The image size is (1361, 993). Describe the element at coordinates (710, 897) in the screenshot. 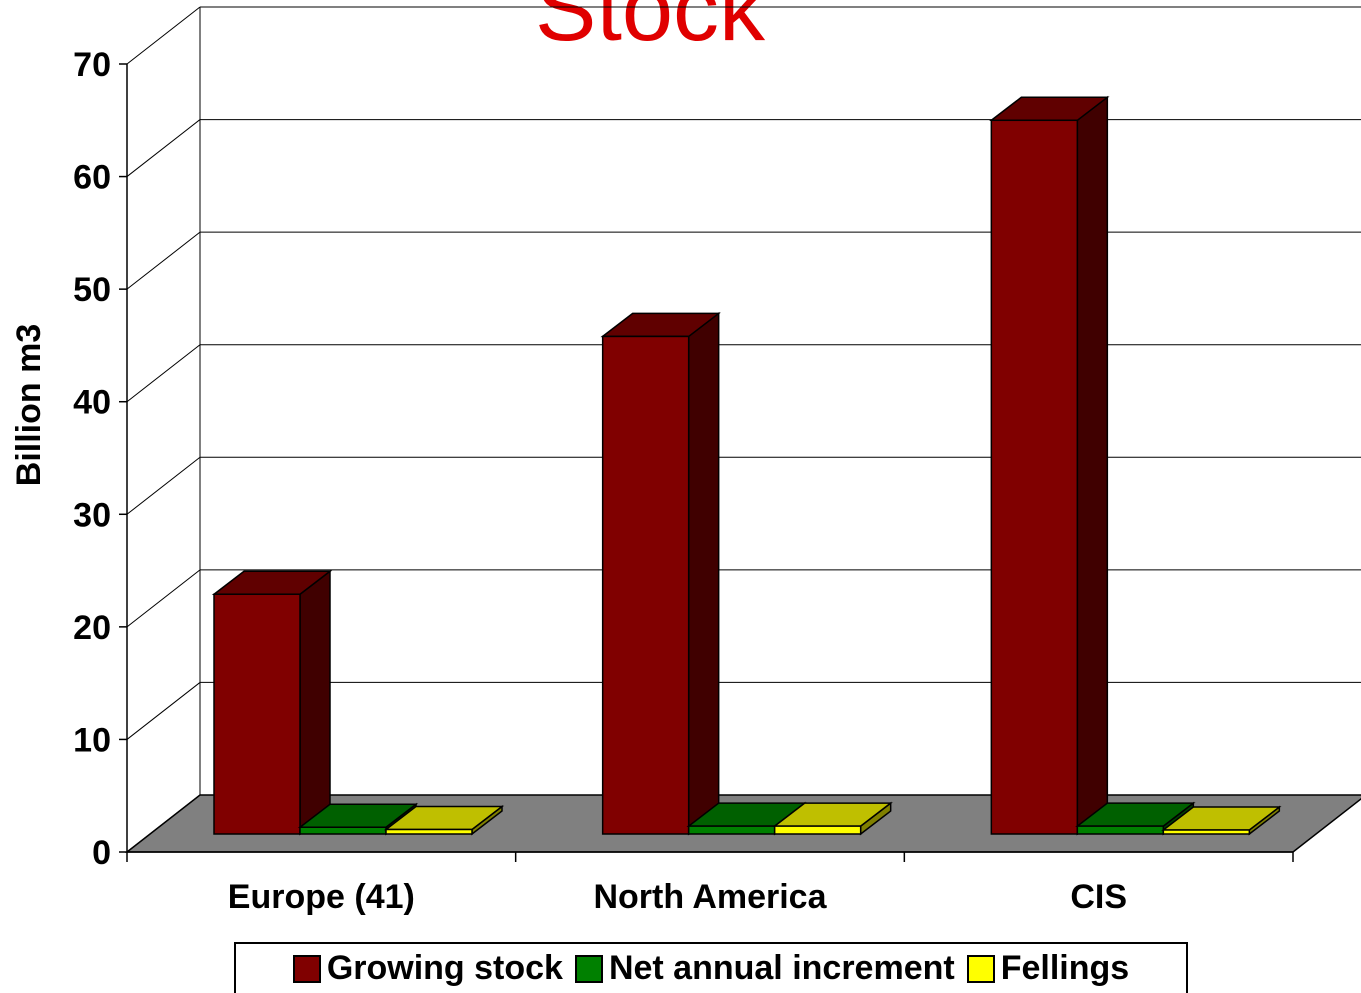

I see `x-tick-label: North America` at that location.